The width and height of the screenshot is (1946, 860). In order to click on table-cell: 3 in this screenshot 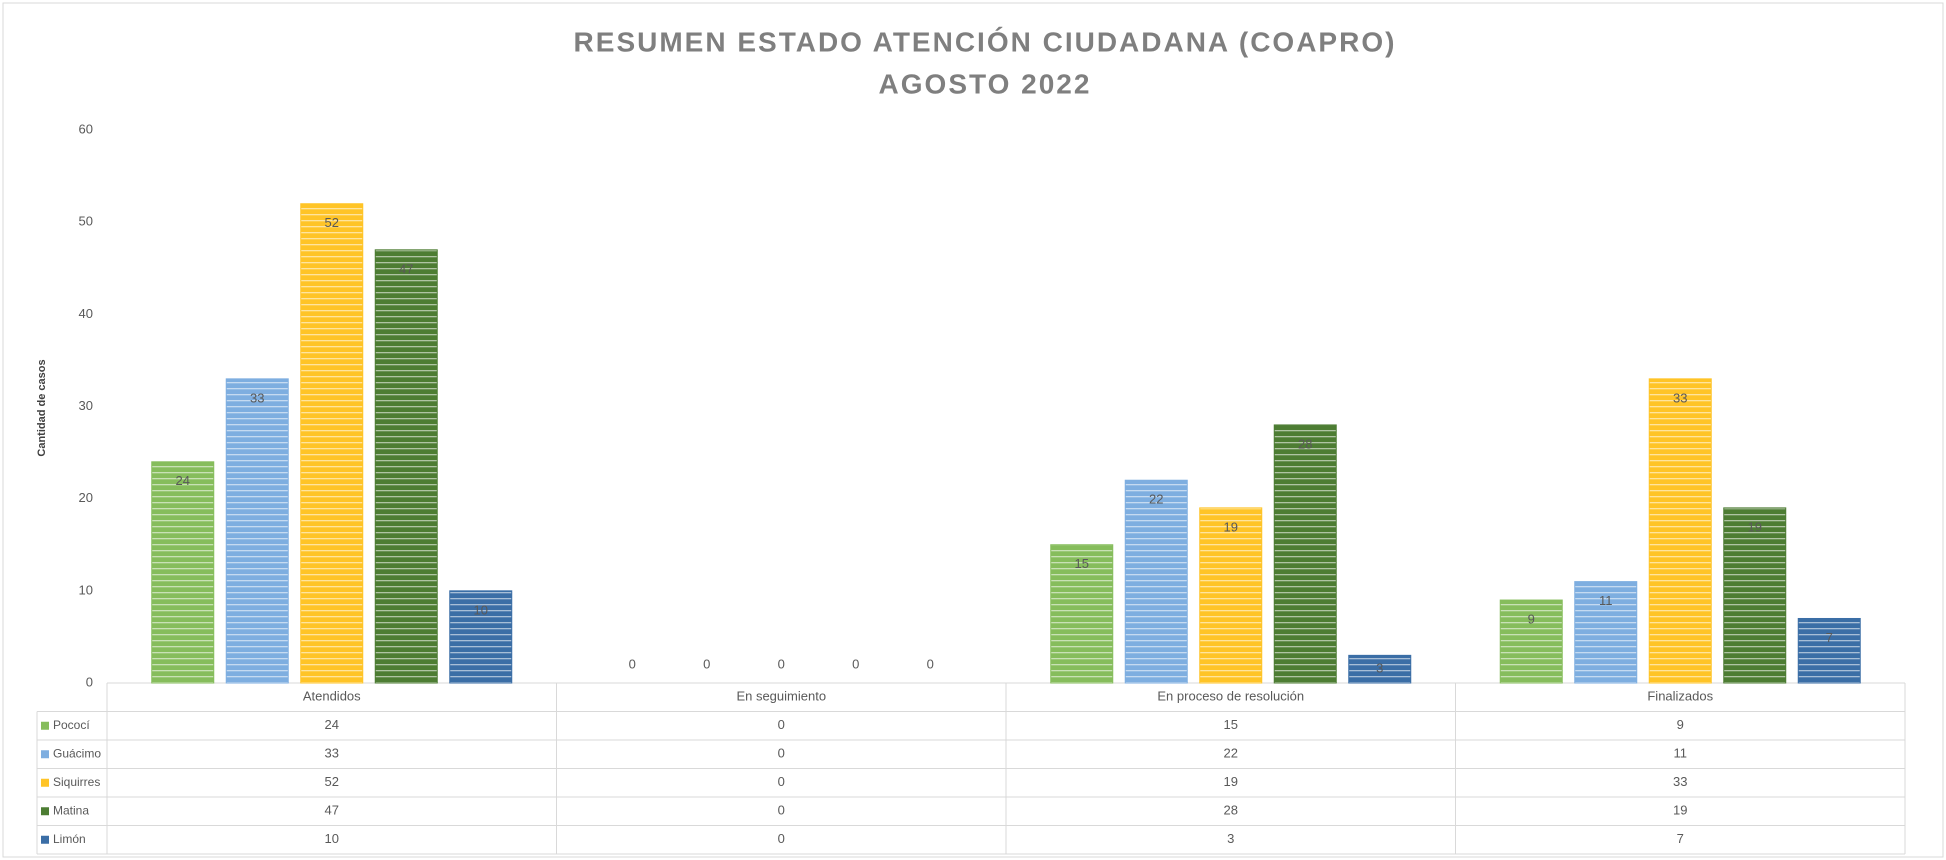, I will do `click(1230, 838)`.